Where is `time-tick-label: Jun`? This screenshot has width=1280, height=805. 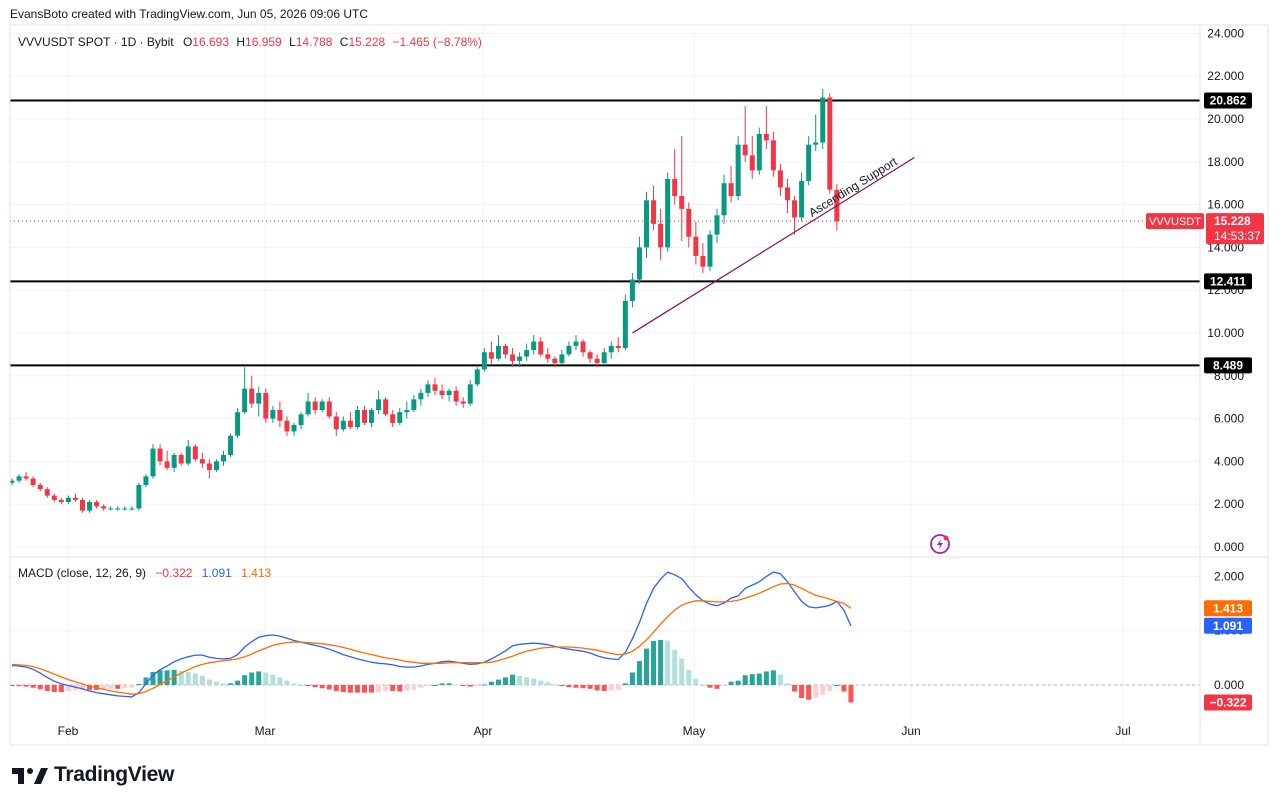 time-tick-label: Jun is located at coordinates (910, 731).